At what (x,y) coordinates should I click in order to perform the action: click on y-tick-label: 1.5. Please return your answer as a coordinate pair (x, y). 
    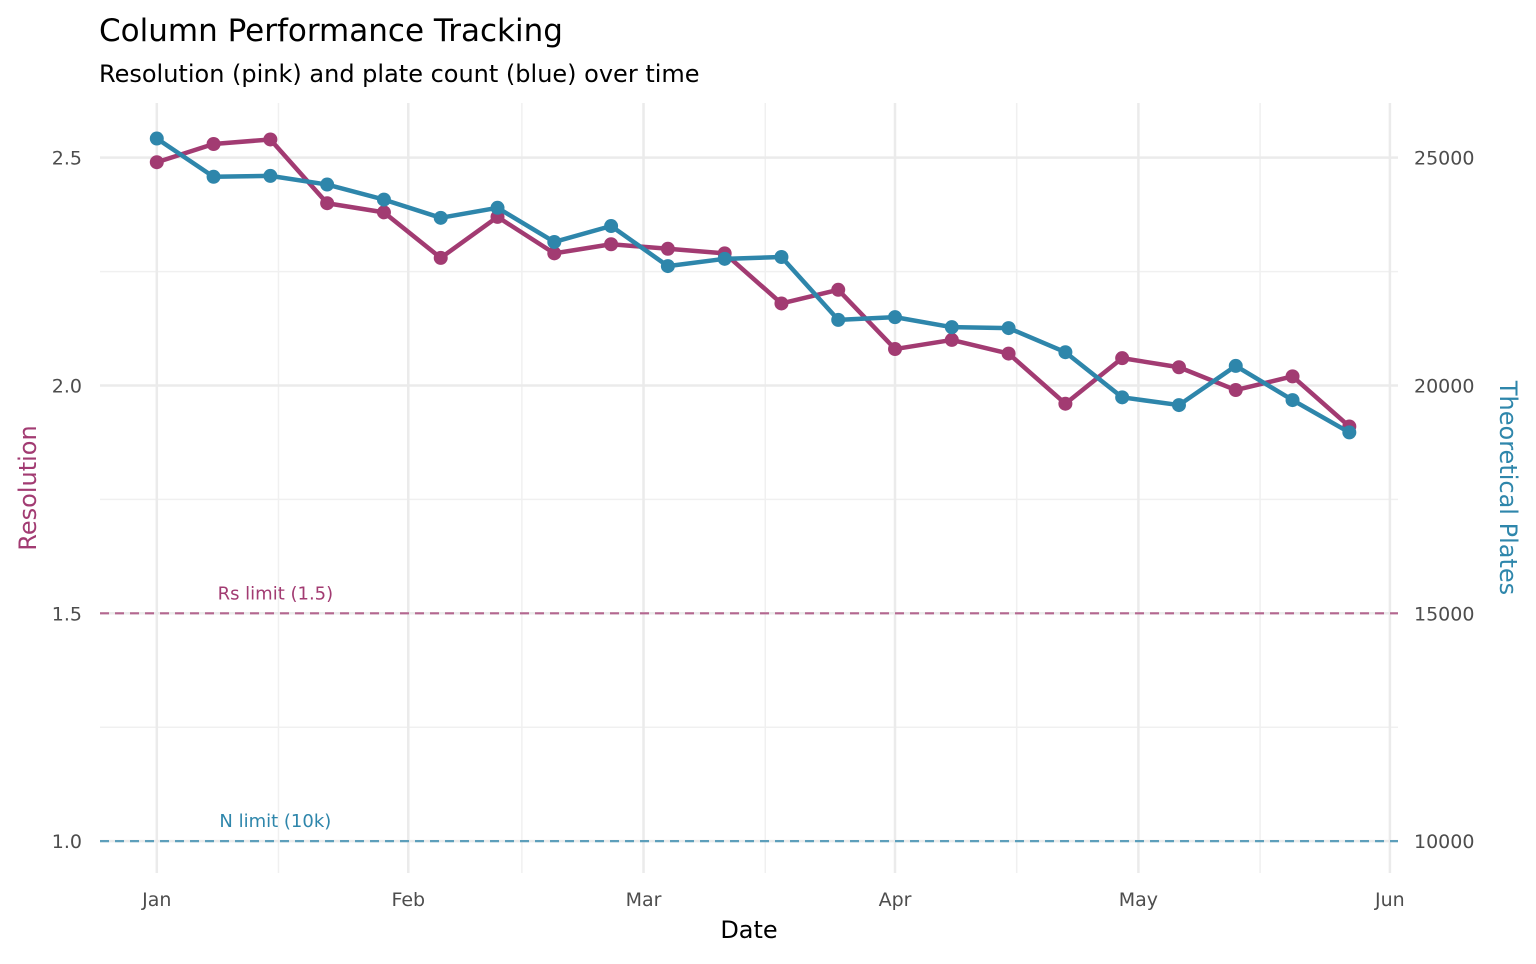
    Looking at the image, I should click on (67, 614).